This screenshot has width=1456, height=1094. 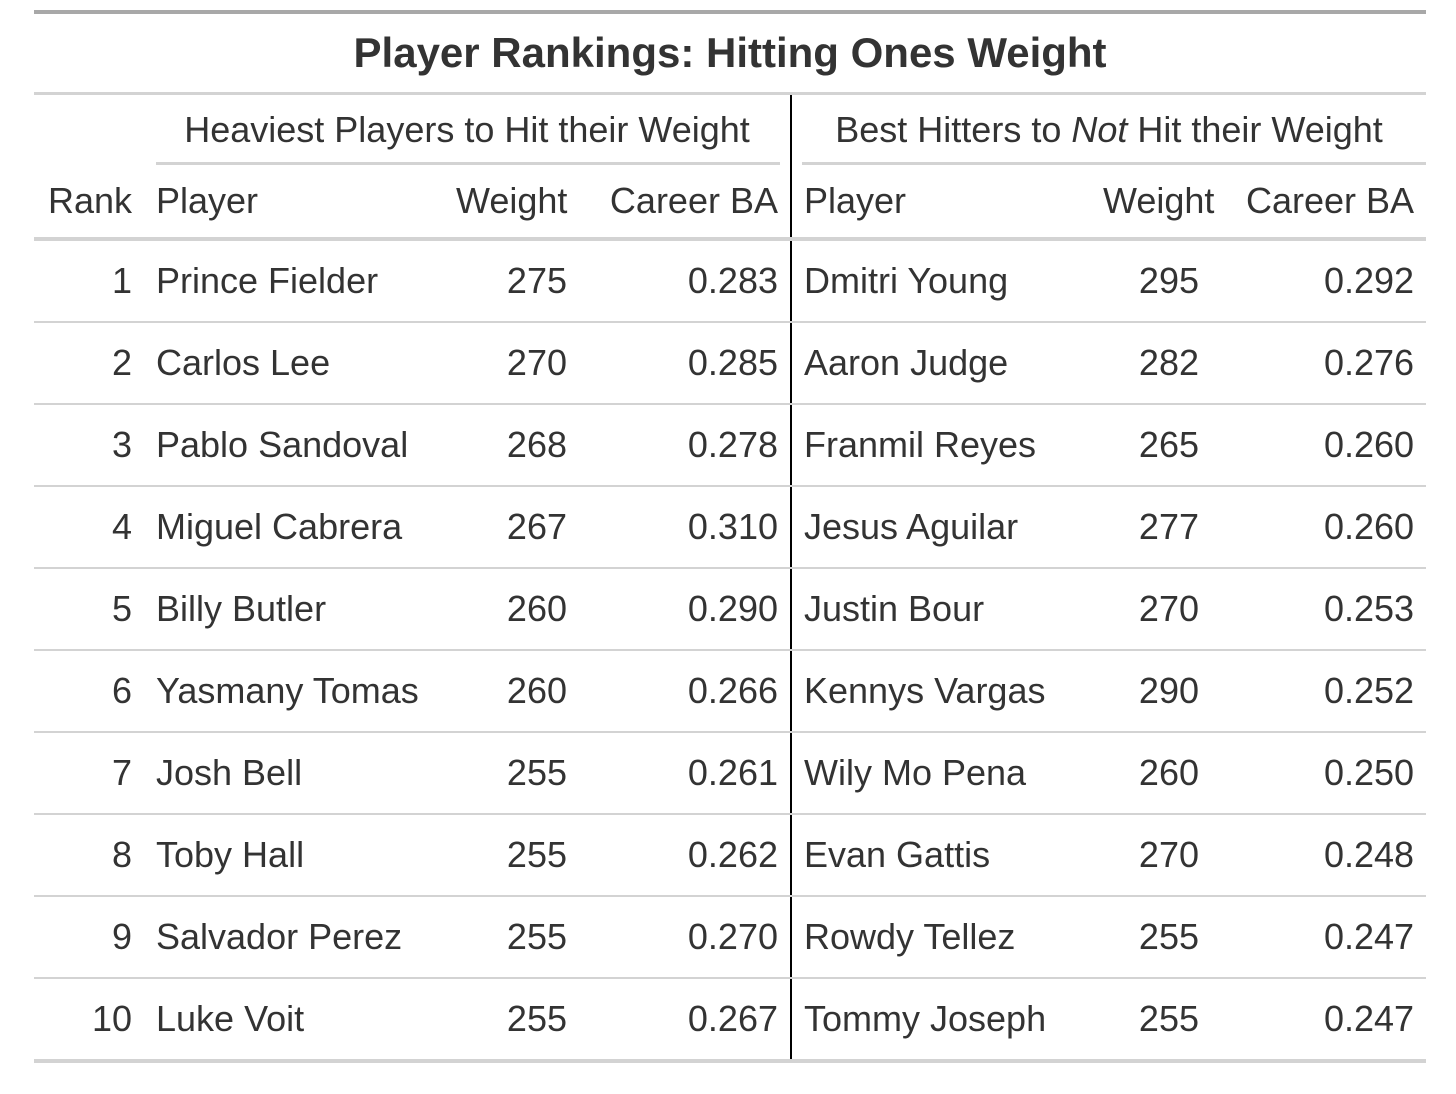 What do you see at coordinates (1151, 445) in the screenshot?
I see `weight-right-cell: 265` at bounding box center [1151, 445].